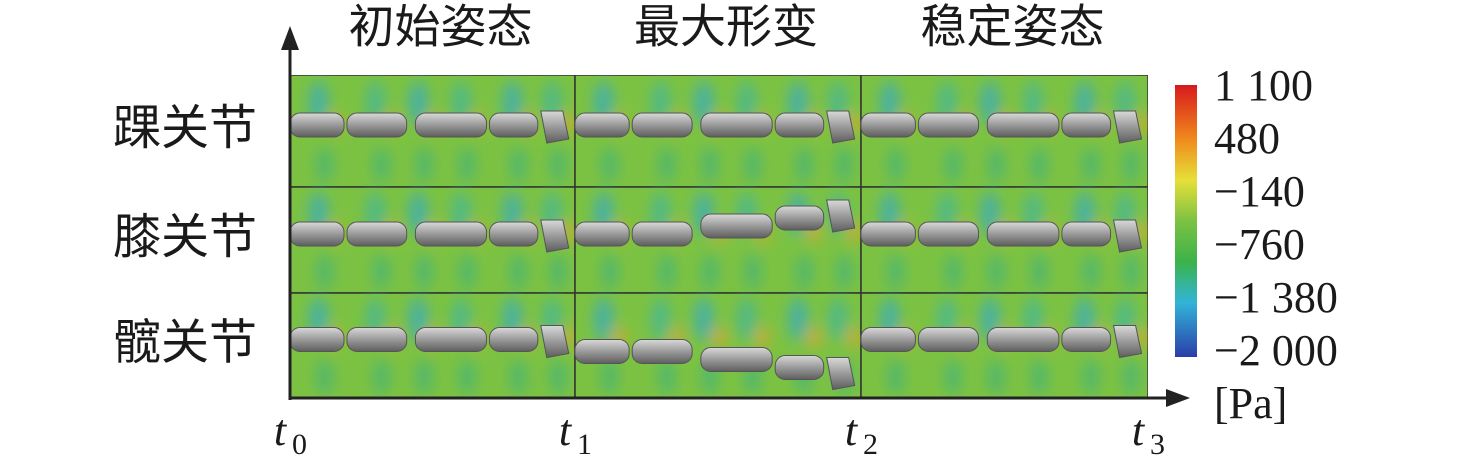 The image size is (1476, 476). What do you see at coordinates (1186, 221) in the screenshot?
I see `colorbar` at bounding box center [1186, 221].